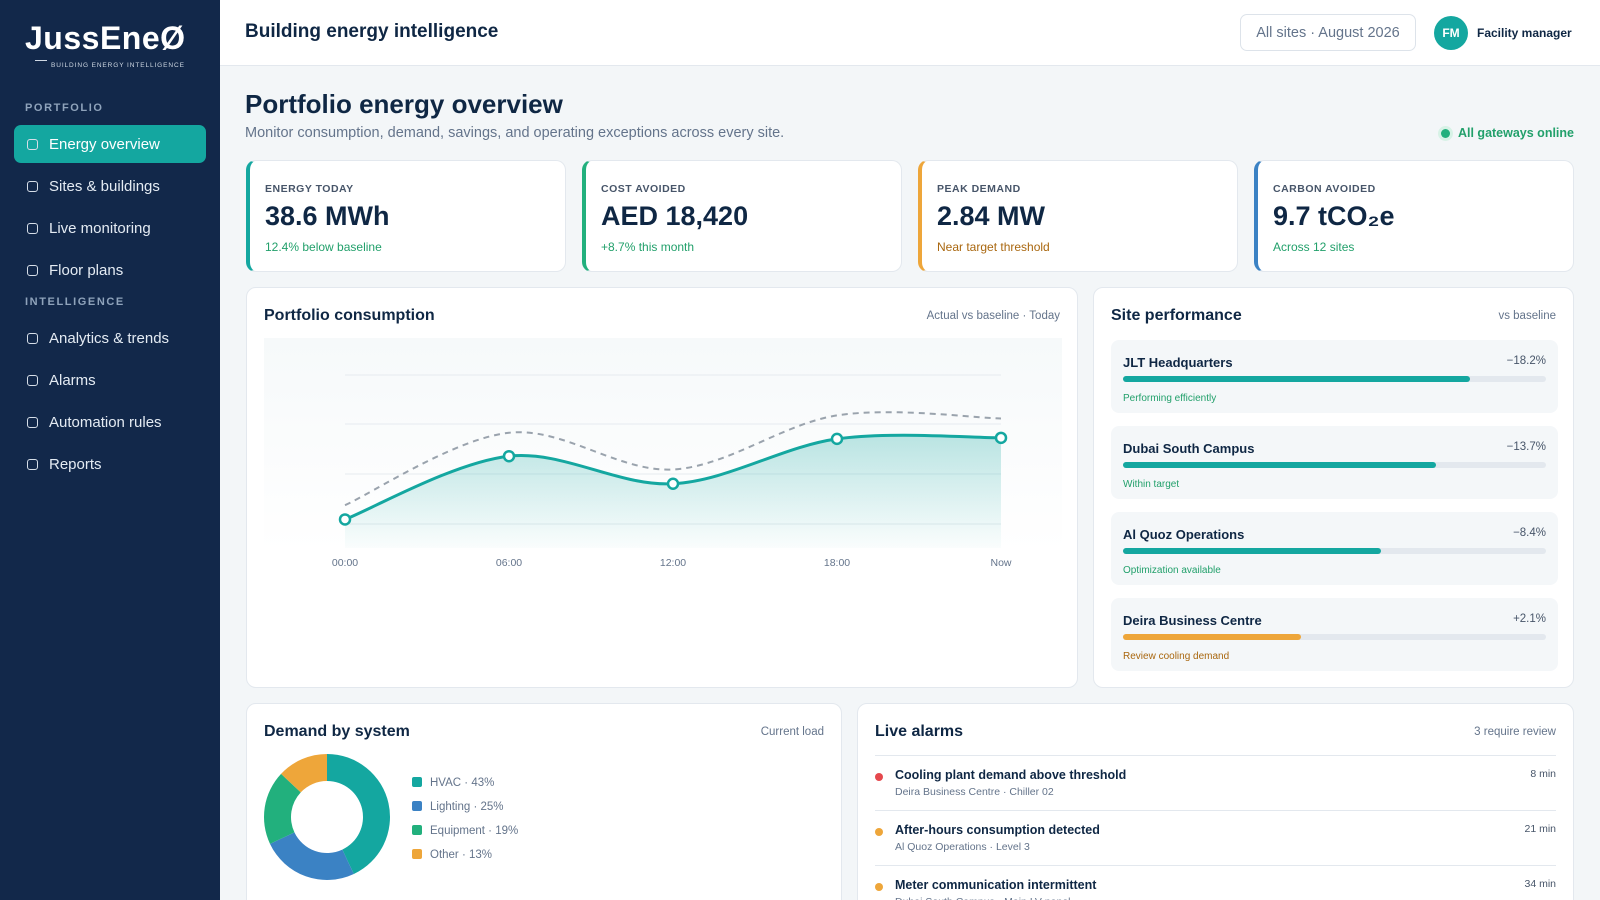 Image resolution: width=1600 pixels, height=900 pixels. What do you see at coordinates (372, 31) in the screenshot?
I see `header-title: Building energy intelligence` at bounding box center [372, 31].